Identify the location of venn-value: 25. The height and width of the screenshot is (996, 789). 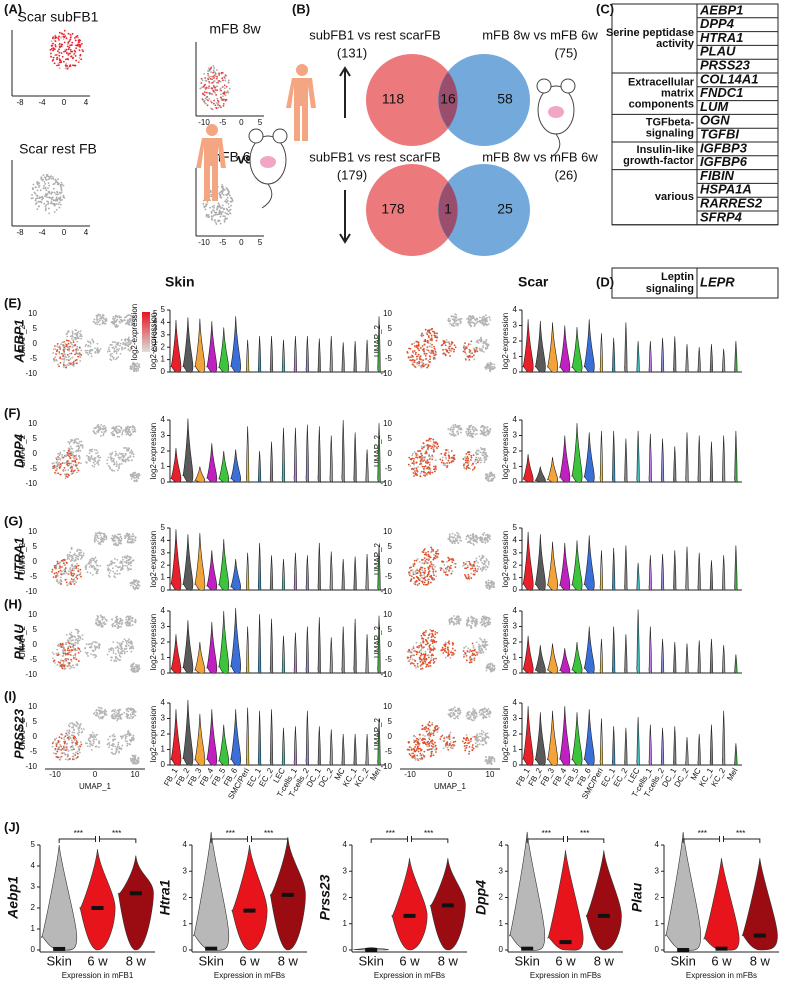
(505, 209).